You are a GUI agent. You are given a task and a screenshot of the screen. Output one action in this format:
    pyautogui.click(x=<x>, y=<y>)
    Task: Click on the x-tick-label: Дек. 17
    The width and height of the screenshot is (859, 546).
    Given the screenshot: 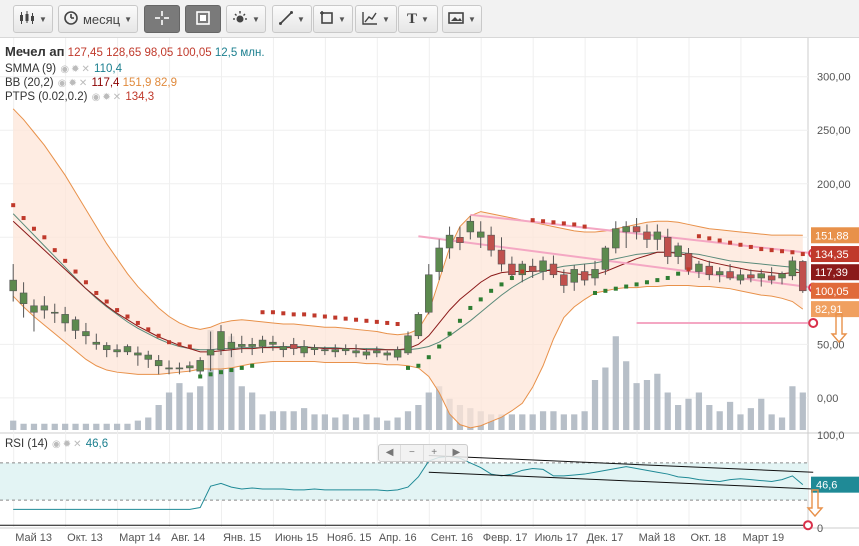 What is the action you would take?
    pyautogui.click(x=605, y=538)
    